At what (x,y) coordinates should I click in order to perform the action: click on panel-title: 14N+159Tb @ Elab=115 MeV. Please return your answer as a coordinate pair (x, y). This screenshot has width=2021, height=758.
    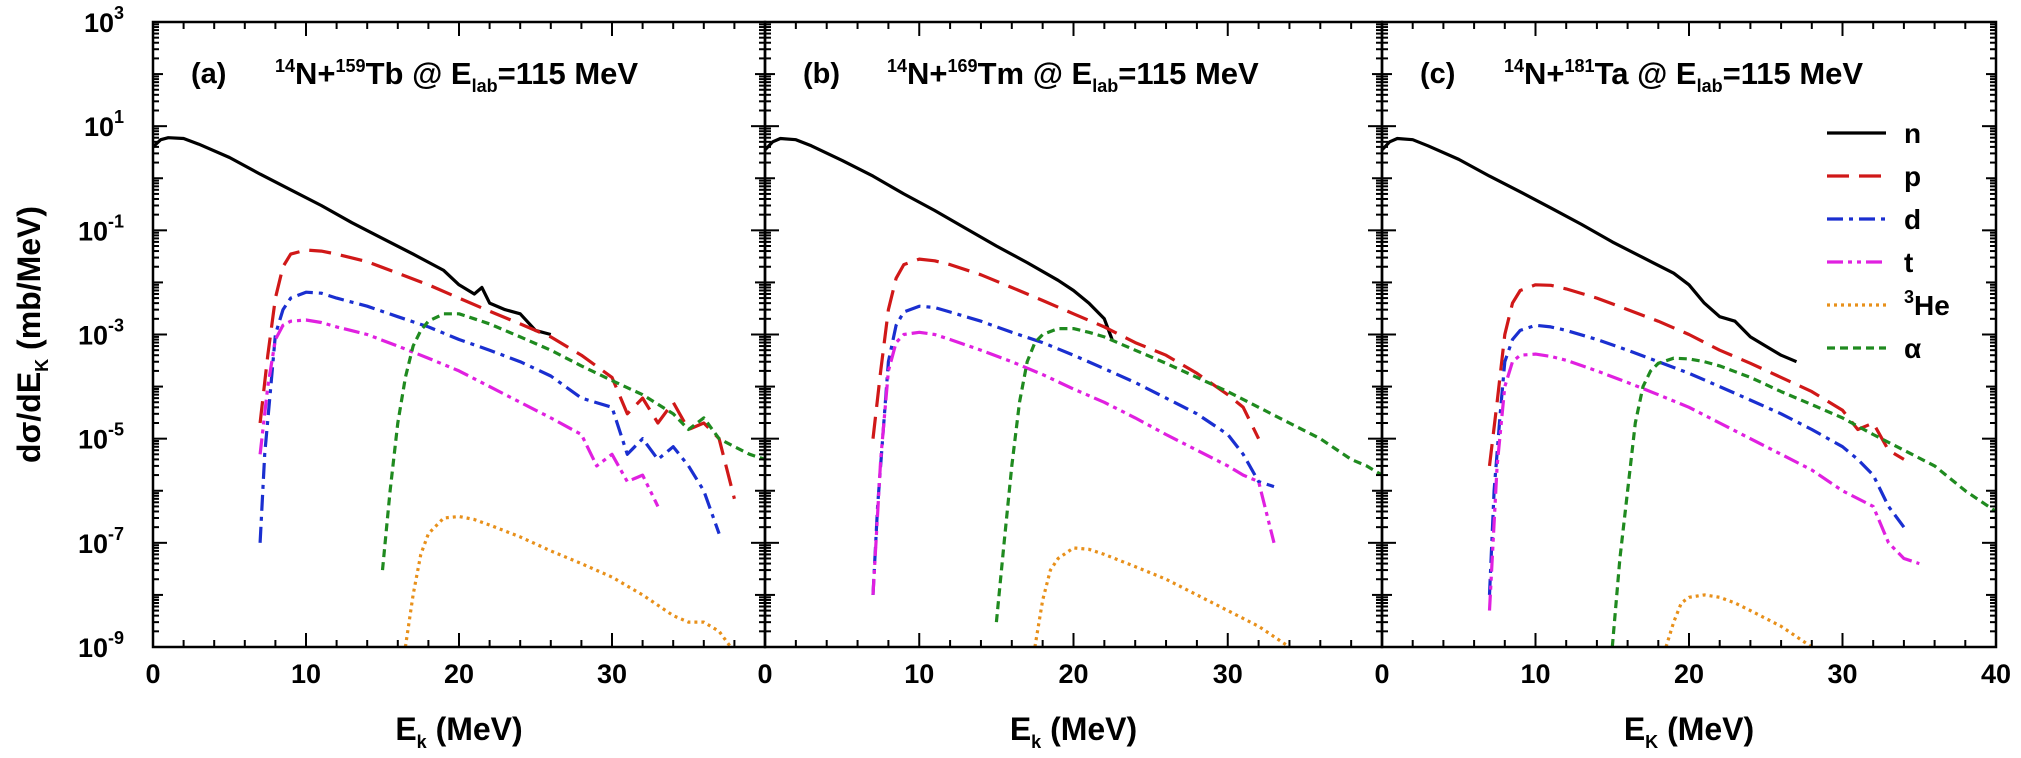
    Looking at the image, I should click on (456, 76).